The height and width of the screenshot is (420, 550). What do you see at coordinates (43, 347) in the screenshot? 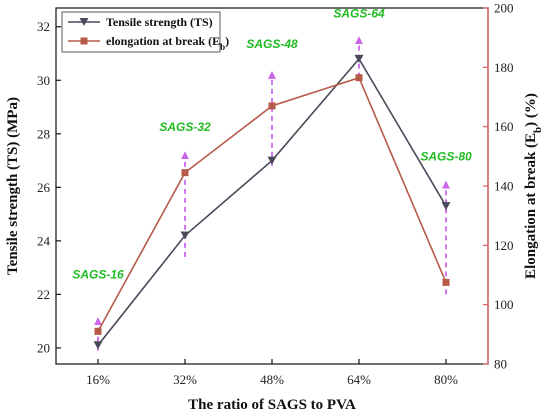
I see `left-y-tick-label: 20` at bounding box center [43, 347].